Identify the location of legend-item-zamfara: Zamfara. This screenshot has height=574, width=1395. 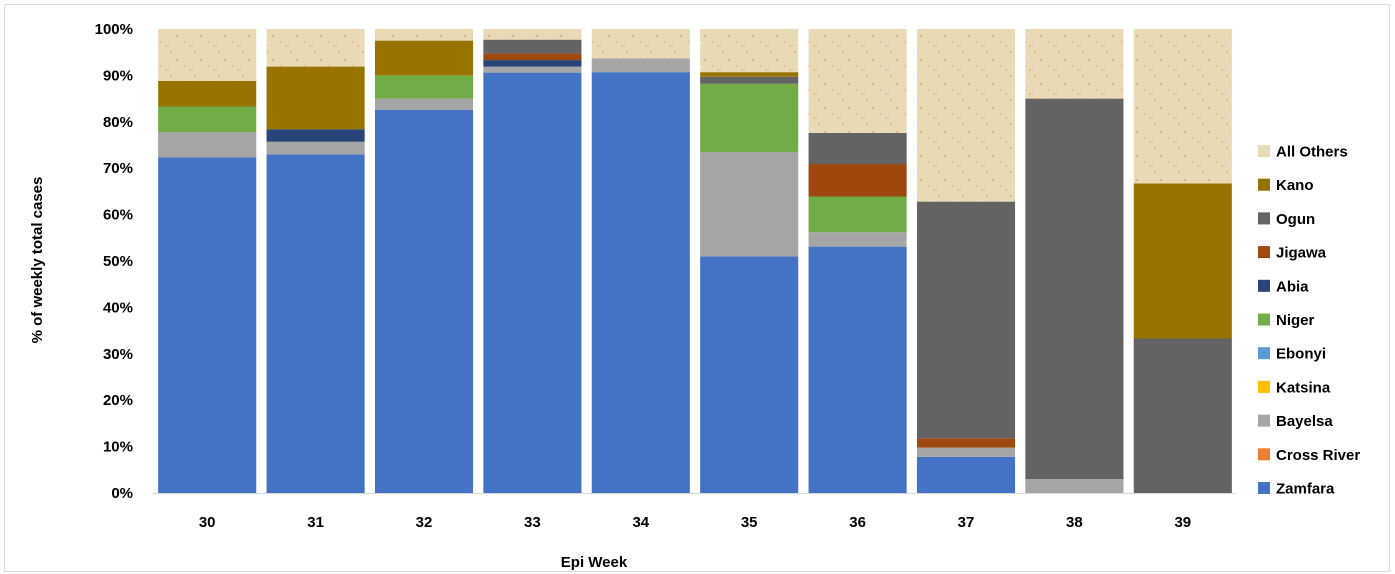
(1296, 489).